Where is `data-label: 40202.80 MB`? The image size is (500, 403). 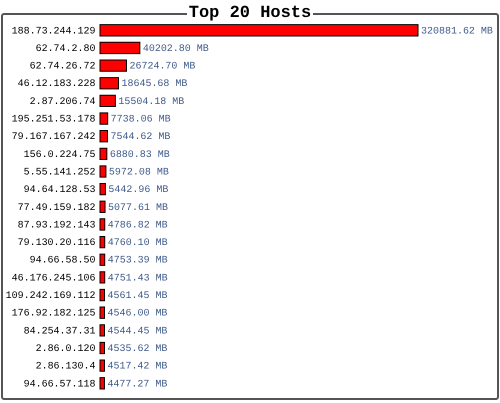
data-label: 40202.80 MB is located at coordinates (175, 48).